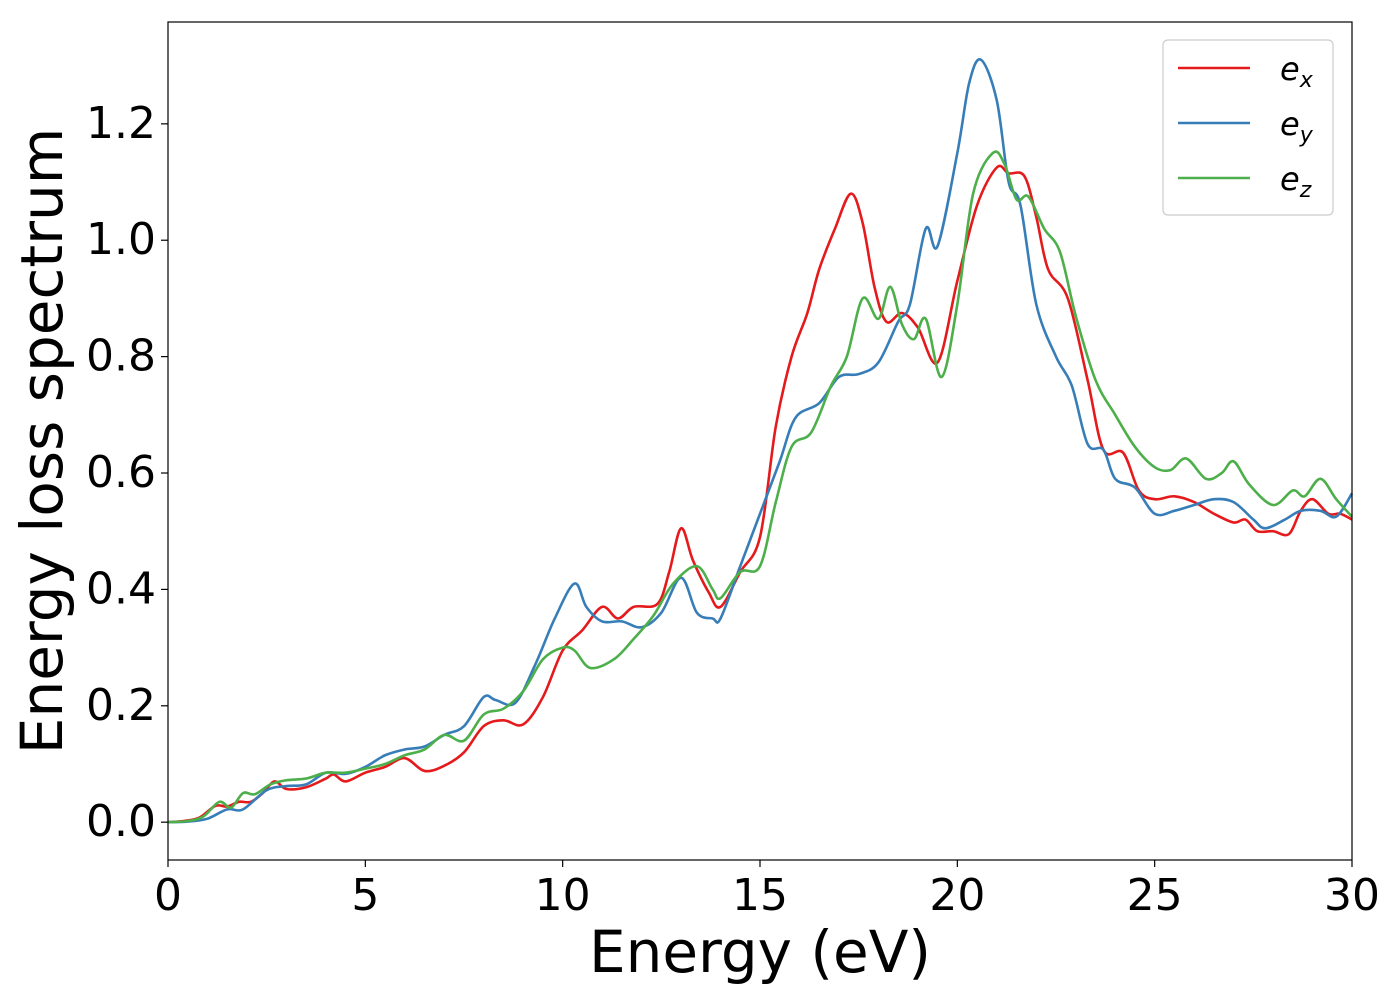 Image resolution: width=1400 pixels, height=1000 pixels. What do you see at coordinates (1248, 127) in the screenshot?
I see `legend-box` at bounding box center [1248, 127].